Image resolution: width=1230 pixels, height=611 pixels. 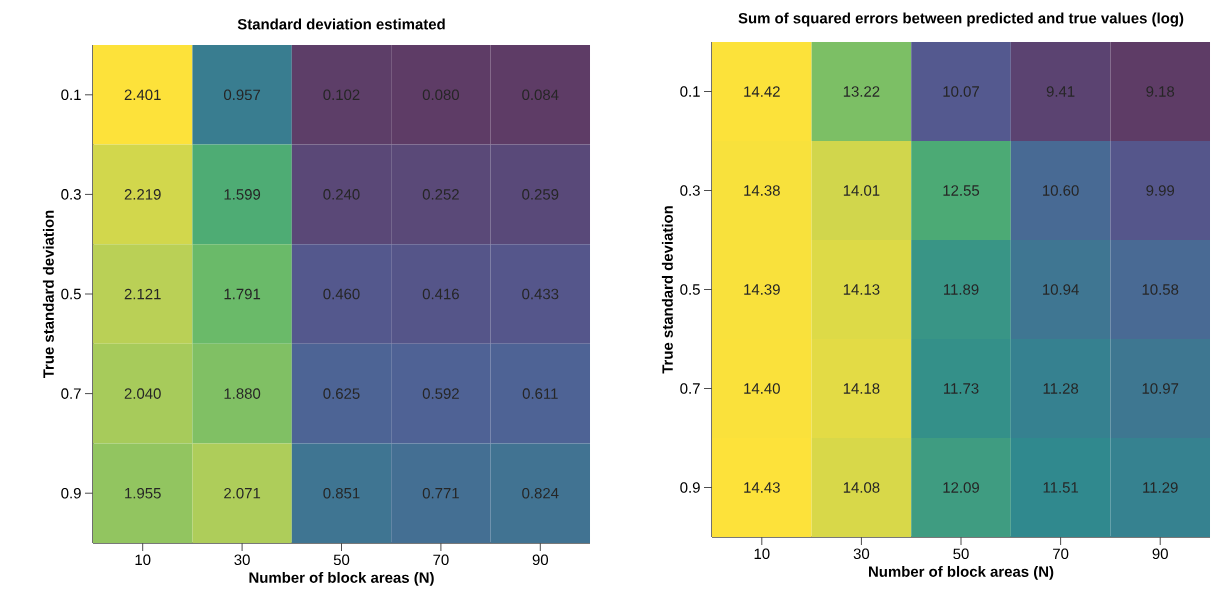 What do you see at coordinates (961, 91) in the screenshot?
I see `data-label: 10.07` at bounding box center [961, 91].